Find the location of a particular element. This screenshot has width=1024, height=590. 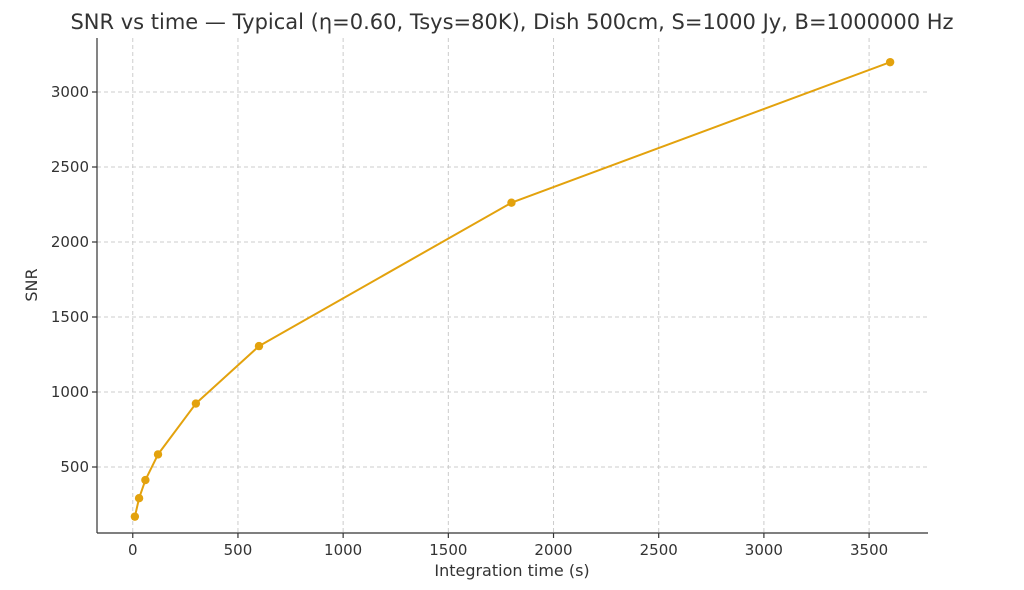

x-tick-label: 2500 is located at coordinates (659, 550).